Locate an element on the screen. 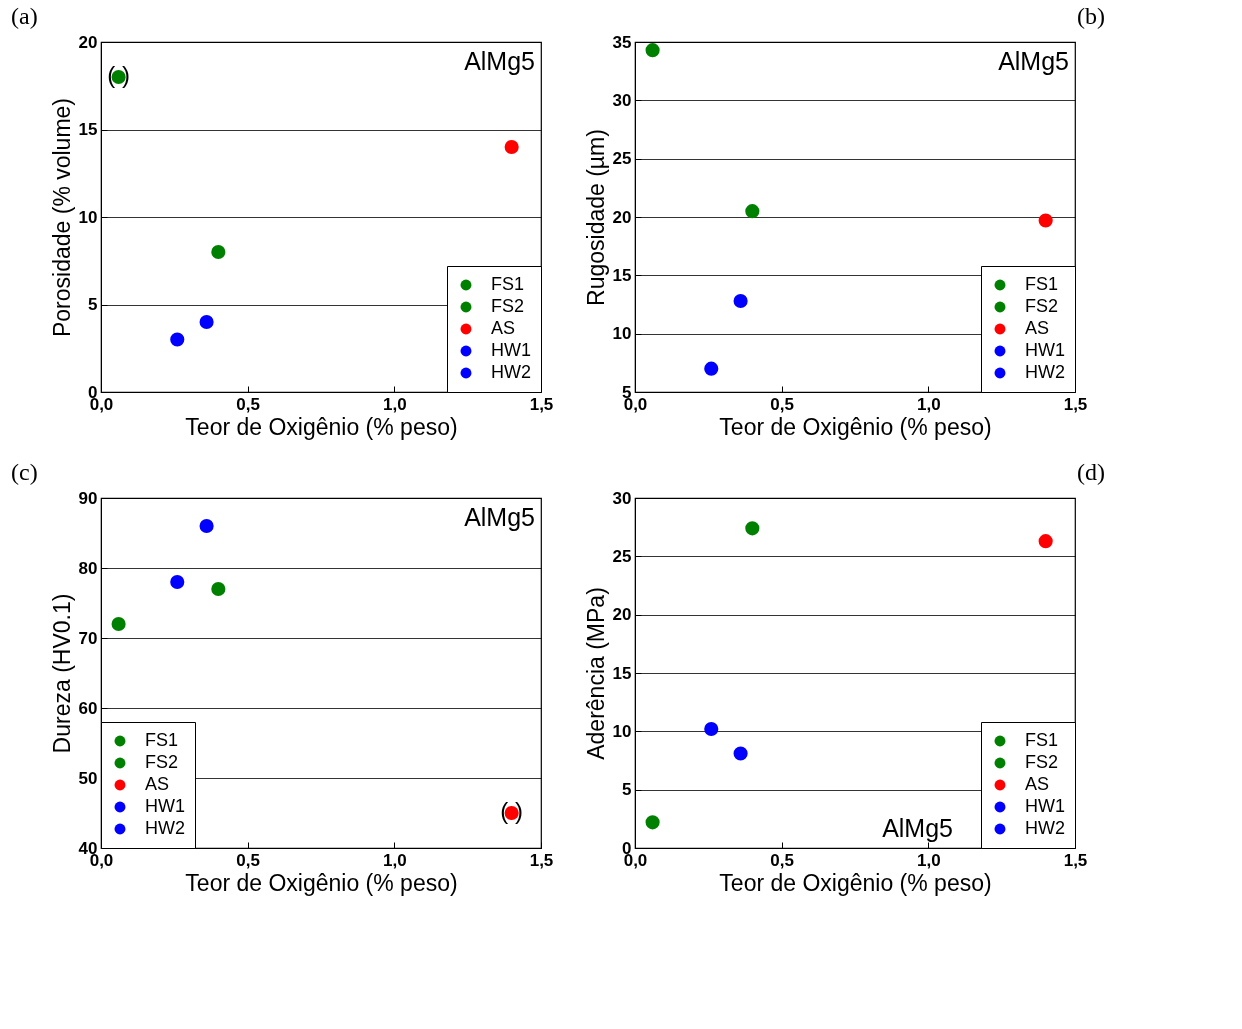 The image size is (1242, 1029). y-tick-label: 35 is located at coordinates (622, 42).